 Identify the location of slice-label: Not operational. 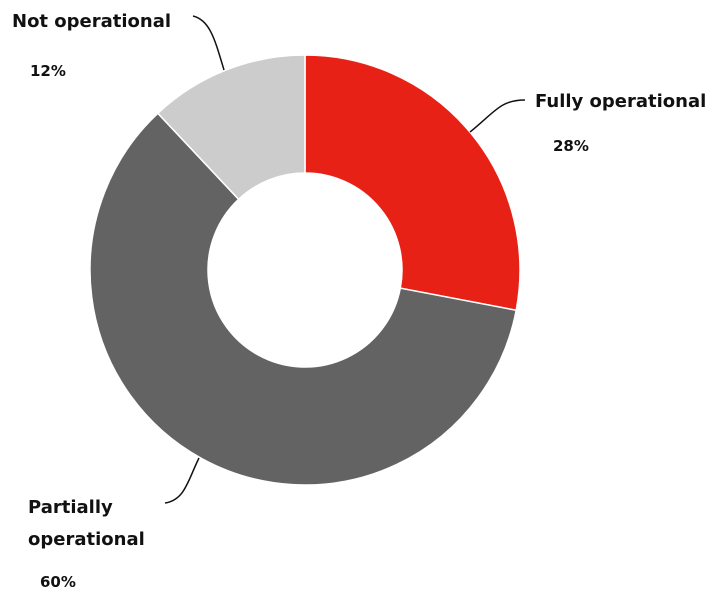
(92, 21).